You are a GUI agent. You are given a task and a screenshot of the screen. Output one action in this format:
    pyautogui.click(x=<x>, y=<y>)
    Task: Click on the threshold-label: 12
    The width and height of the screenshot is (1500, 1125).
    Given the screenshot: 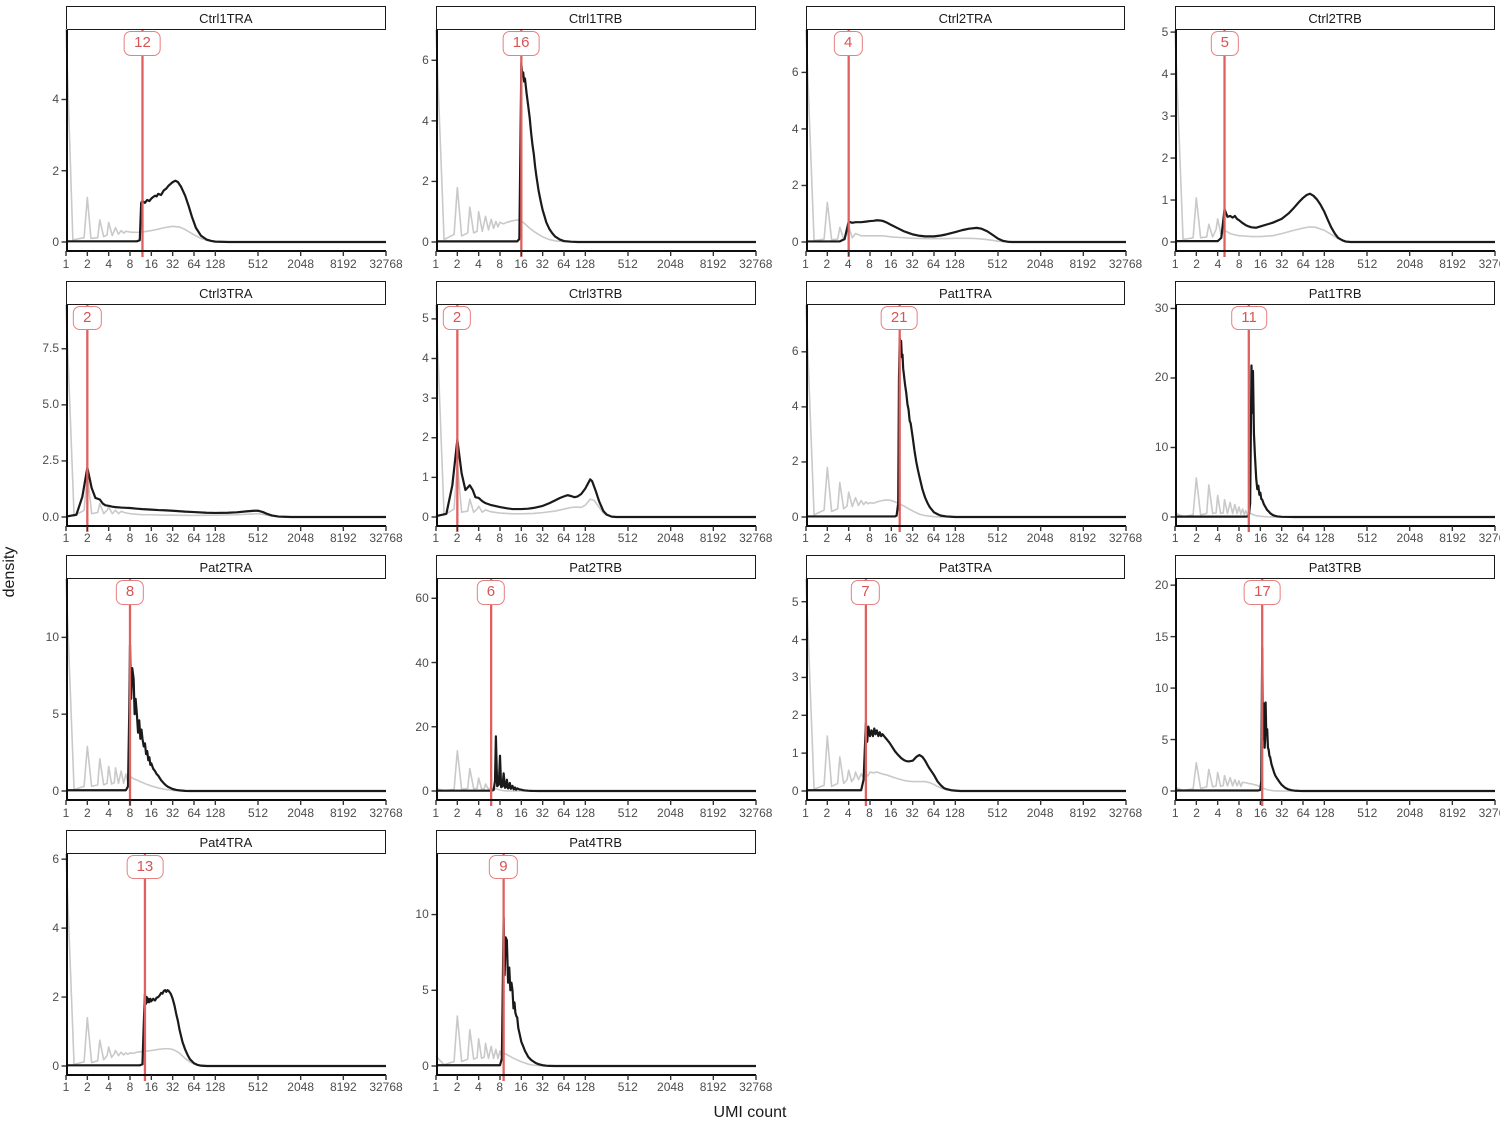 What is the action you would take?
    pyautogui.click(x=142, y=43)
    